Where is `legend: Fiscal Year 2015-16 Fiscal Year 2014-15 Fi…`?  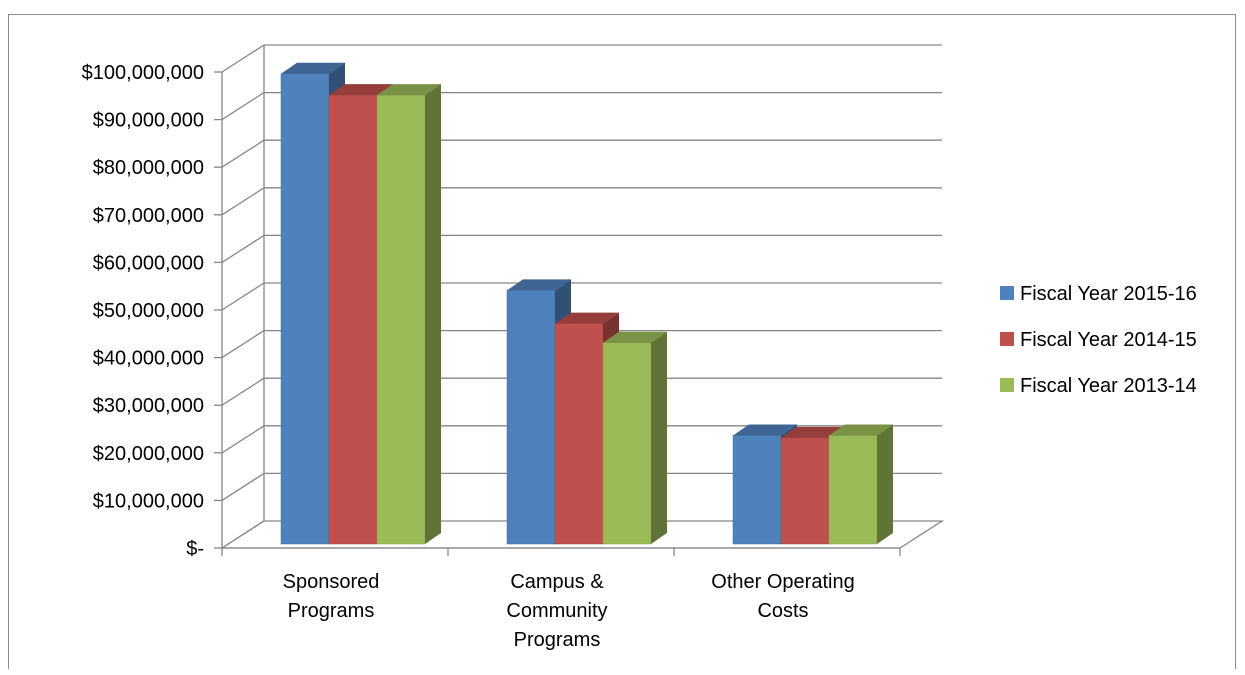 legend: Fiscal Year 2015-16 Fiscal Year 2014-15 Fi… is located at coordinates (1098, 340).